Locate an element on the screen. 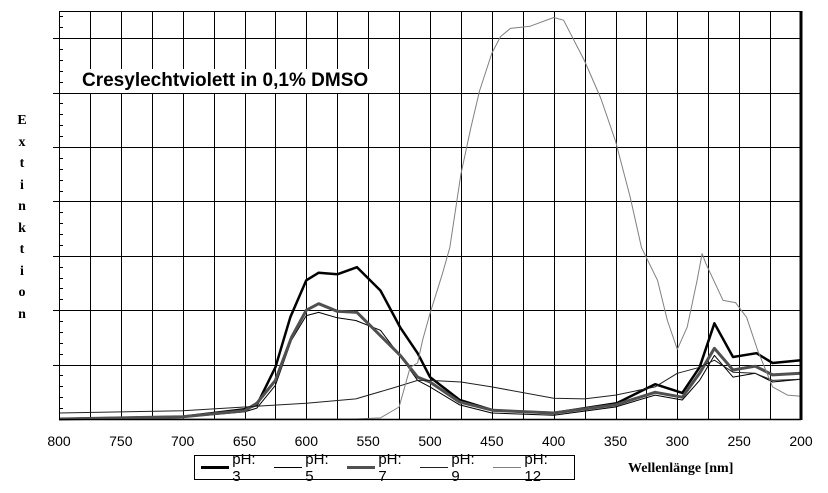 This screenshot has height=493, width=828. x-axis-label: Wellenlänge [nm] is located at coordinates (681, 468).